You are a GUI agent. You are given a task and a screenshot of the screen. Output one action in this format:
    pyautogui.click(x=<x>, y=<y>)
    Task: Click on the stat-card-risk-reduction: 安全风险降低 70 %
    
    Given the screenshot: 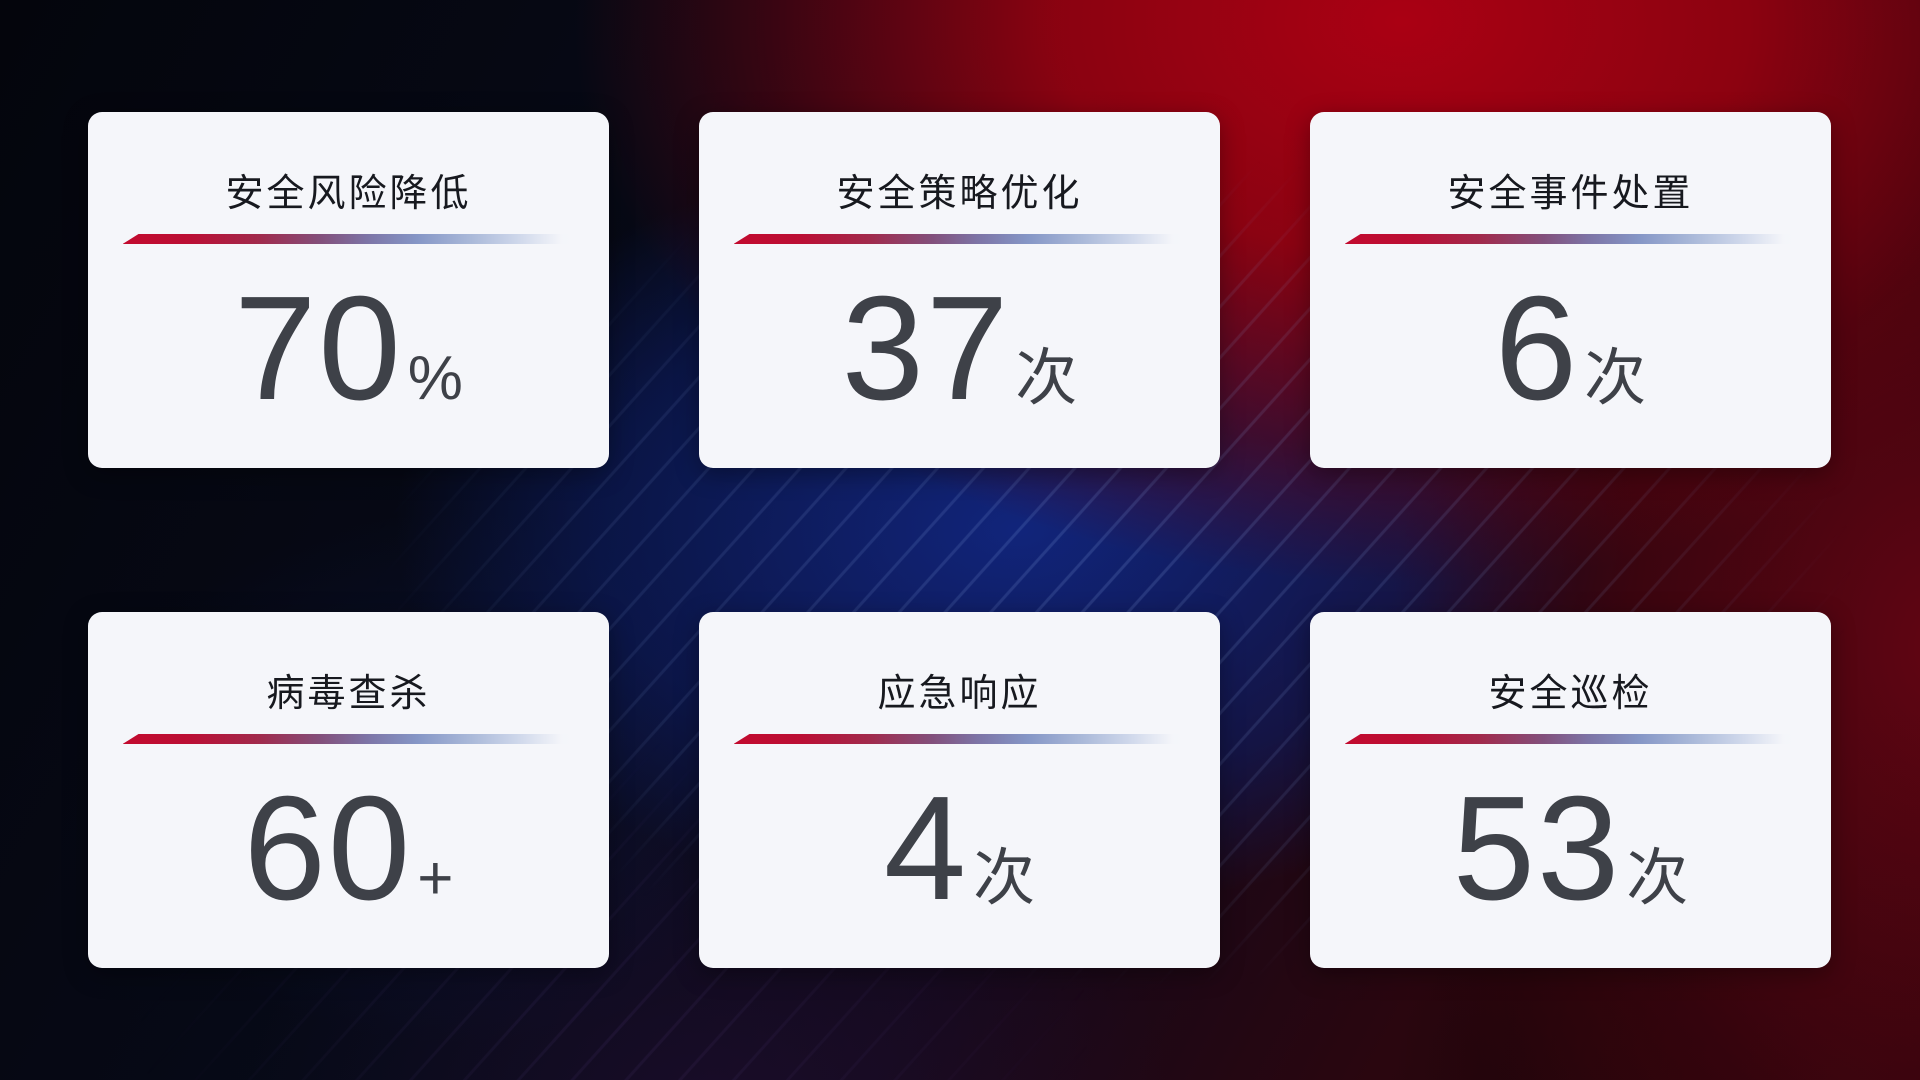 What is the action you would take?
    pyautogui.click(x=348, y=290)
    